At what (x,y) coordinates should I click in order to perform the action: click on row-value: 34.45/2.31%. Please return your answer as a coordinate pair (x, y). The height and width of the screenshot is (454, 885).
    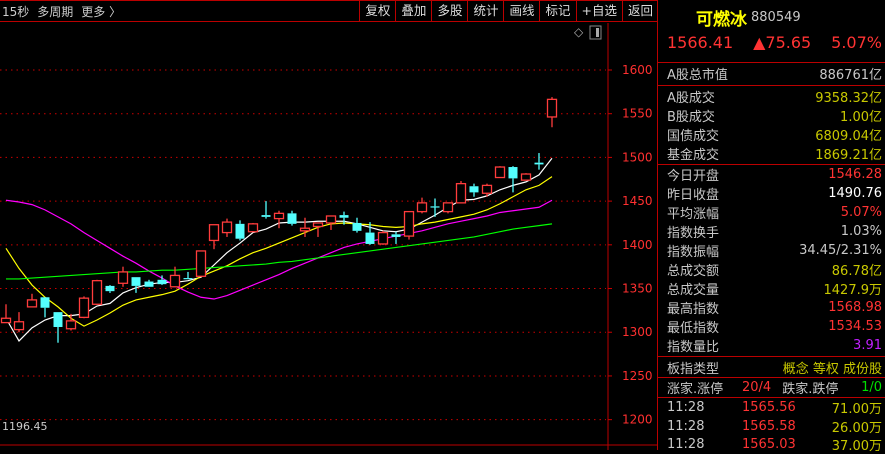
    Looking at the image, I should click on (840, 250).